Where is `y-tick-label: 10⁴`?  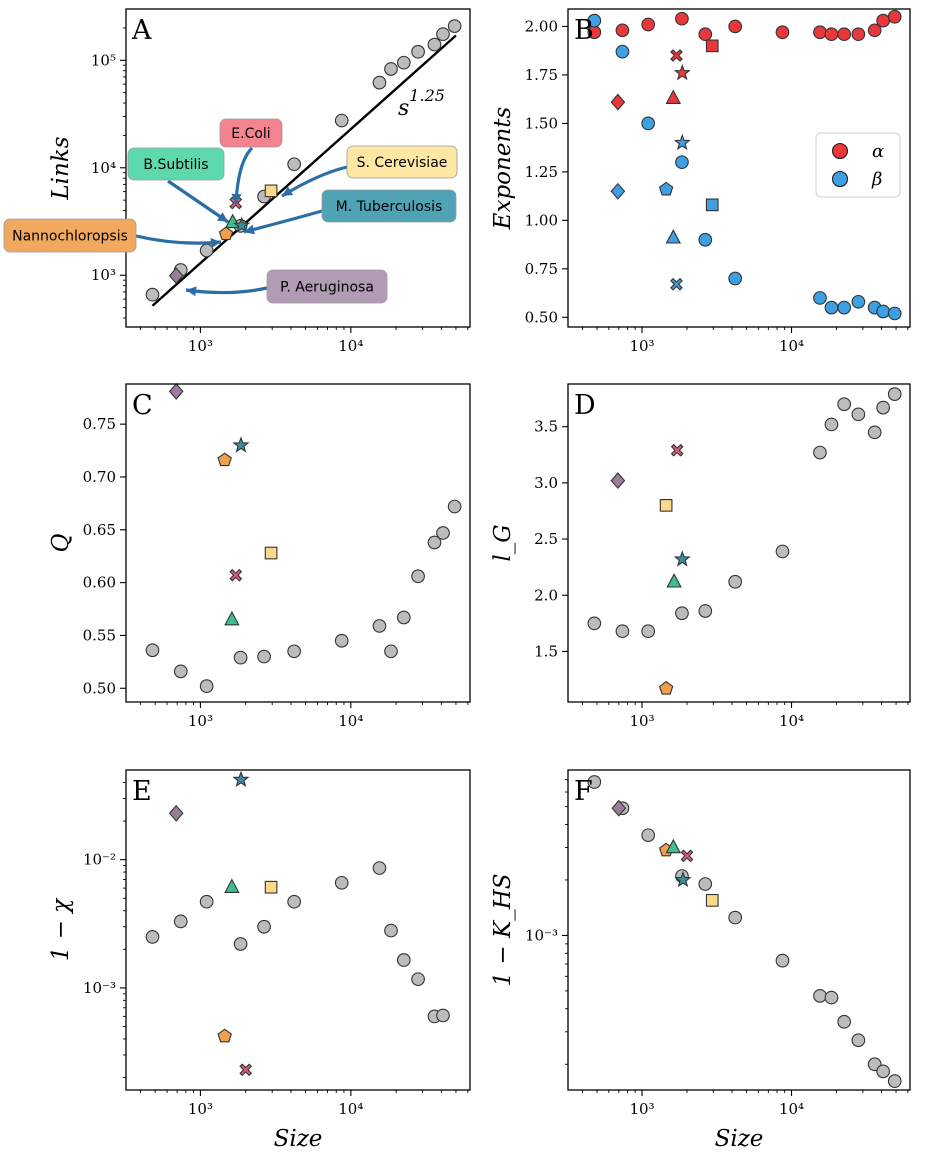
y-tick-label: 10⁴ is located at coordinates (103, 168).